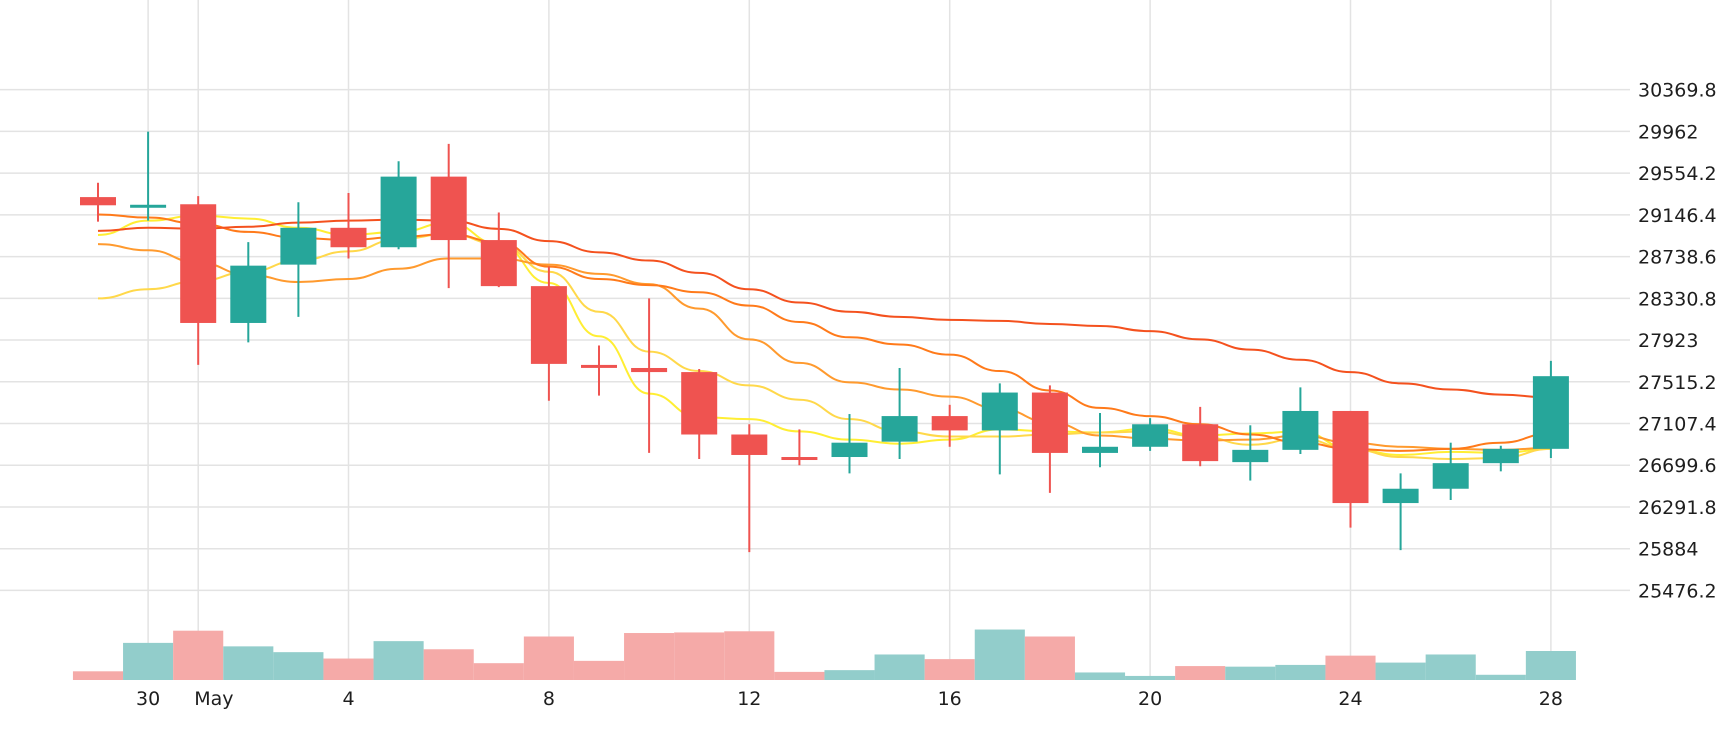  What do you see at coordinates (1677, 508) in the screenshot?
I see `y-tick-label: 26291.8` at bounding box center [1677, 508].